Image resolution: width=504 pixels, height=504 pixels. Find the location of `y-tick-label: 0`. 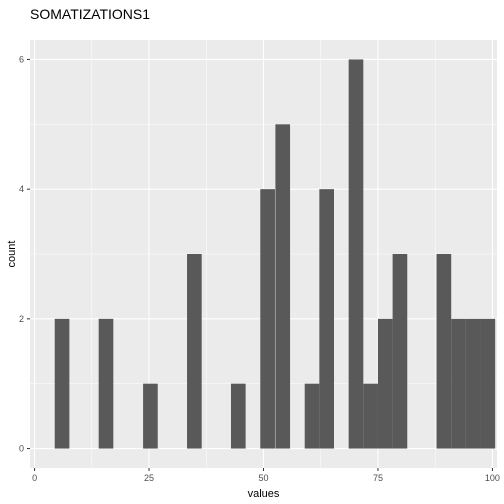

y-tick-label: 0 is located at coordinates (21, 449).